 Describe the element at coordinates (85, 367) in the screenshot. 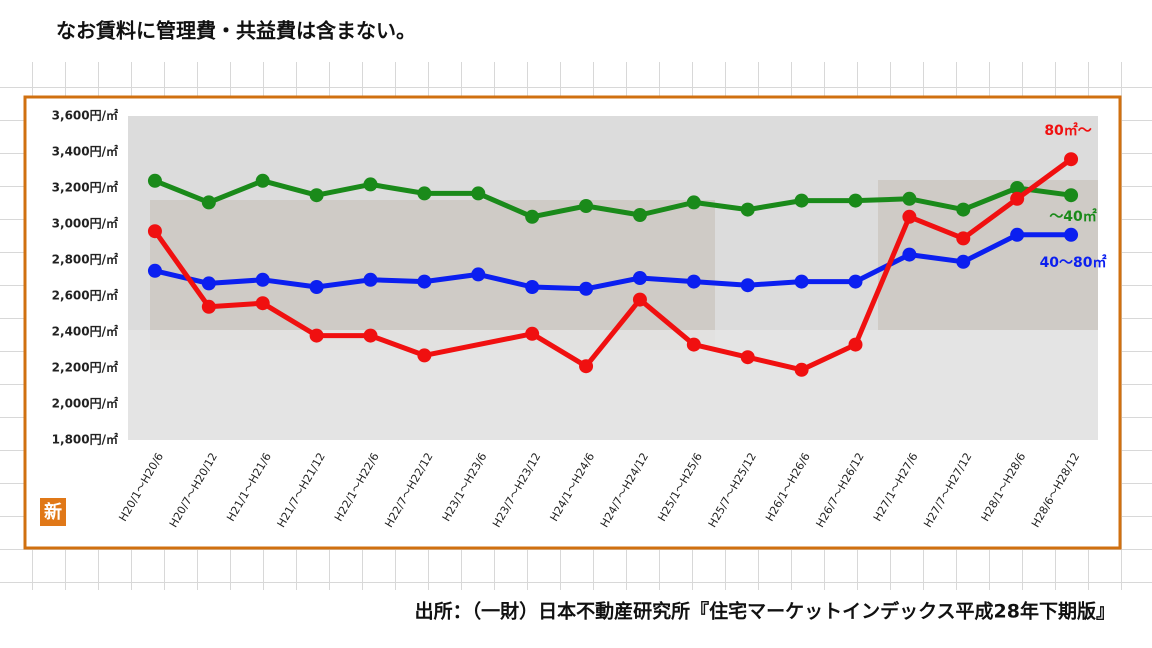

I see `y-tick-label: 2,200円/㎡` at that location.